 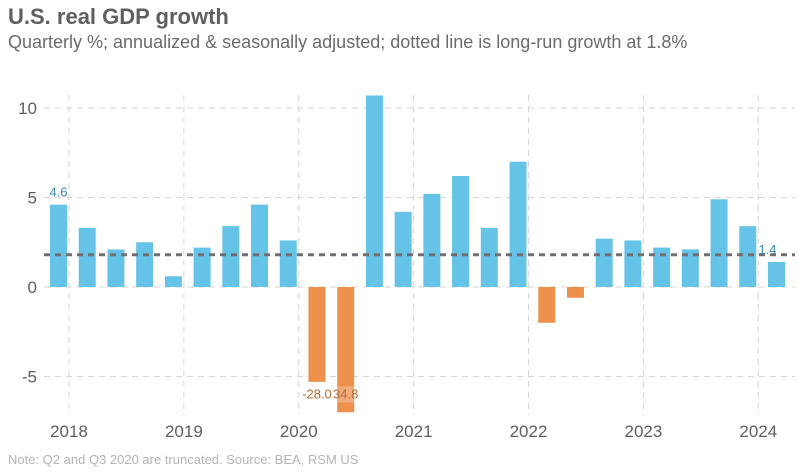 What do you see at coordinates (260, 245) in the screenshot?
I see `bar-2019Q4` at bounding box center [260, 245].